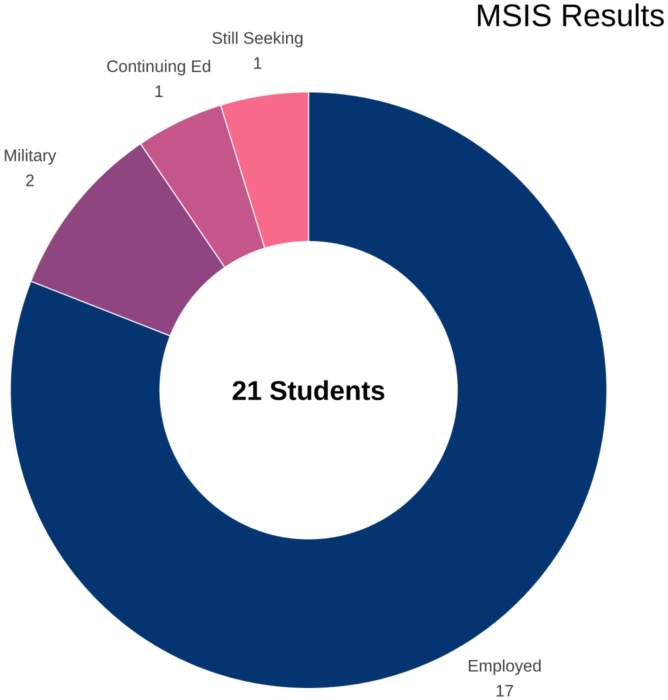  Describe the element at coordinates (504, 691) in the screenshot. I see `data-label: 17` at that location.